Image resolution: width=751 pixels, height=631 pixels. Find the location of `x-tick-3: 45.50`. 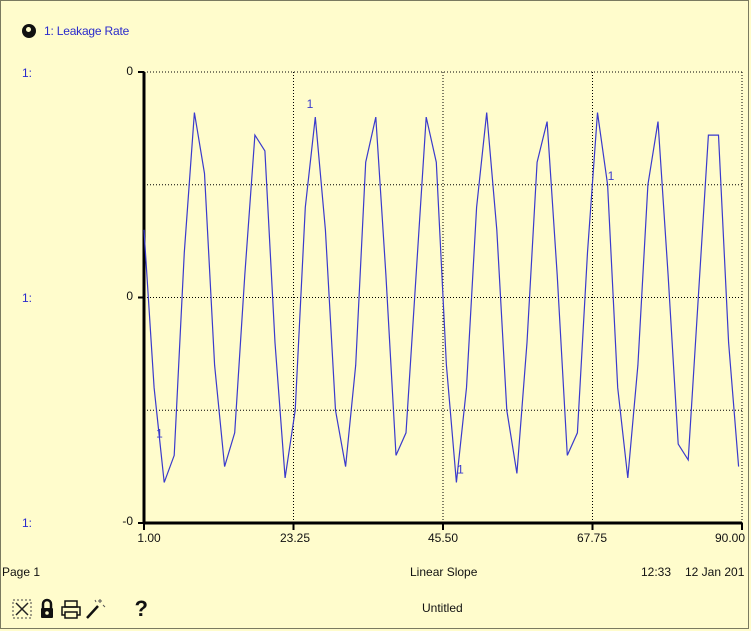

x-tick-3: 45.50 is located at coordinates (443, 538).